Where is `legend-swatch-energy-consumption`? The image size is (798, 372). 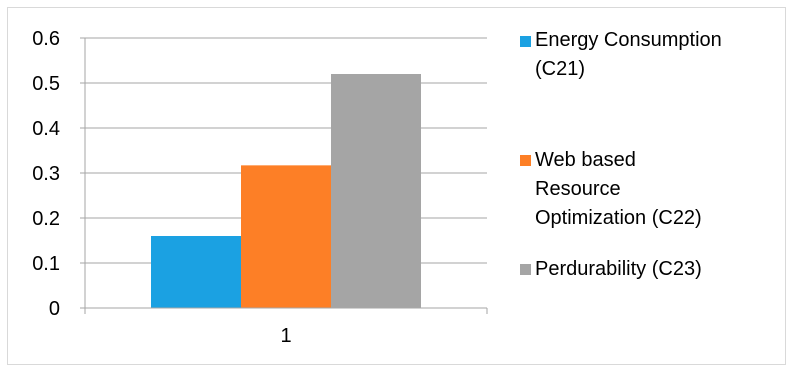 legend-swatch-energy-consumption is located at coordinates (525, 41).